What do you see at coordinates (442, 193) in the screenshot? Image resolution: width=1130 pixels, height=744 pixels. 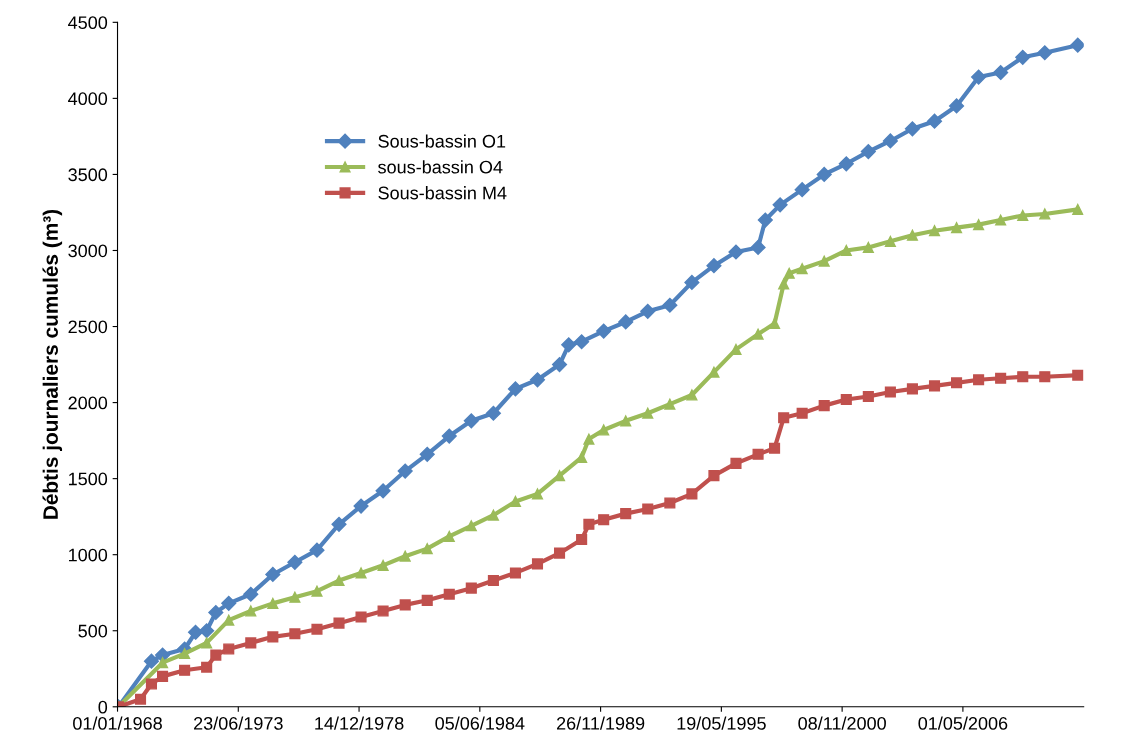 I see `legend-label: Sous-bassin M4` at bounding box center [442, 193].